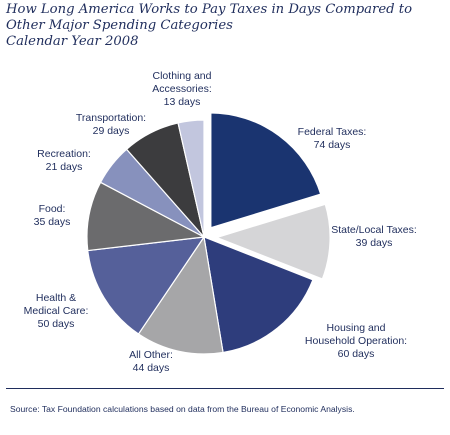 The image size is (450, 435). I want to click on slice-label-all-other: All Other: 44 days, so click(151, 361).